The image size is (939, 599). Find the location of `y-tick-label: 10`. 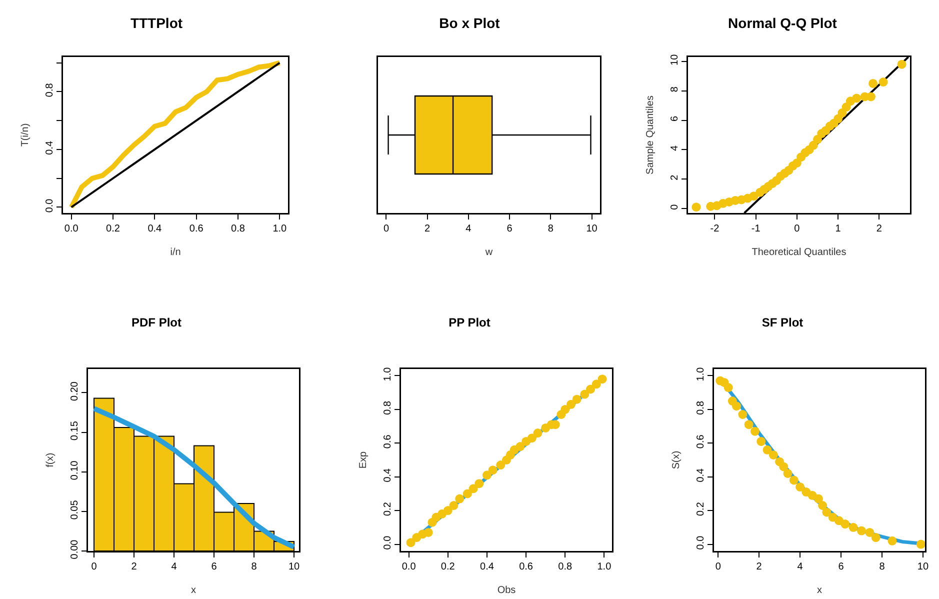

y-tick-label: 10 is located at coordinates (675, 60).